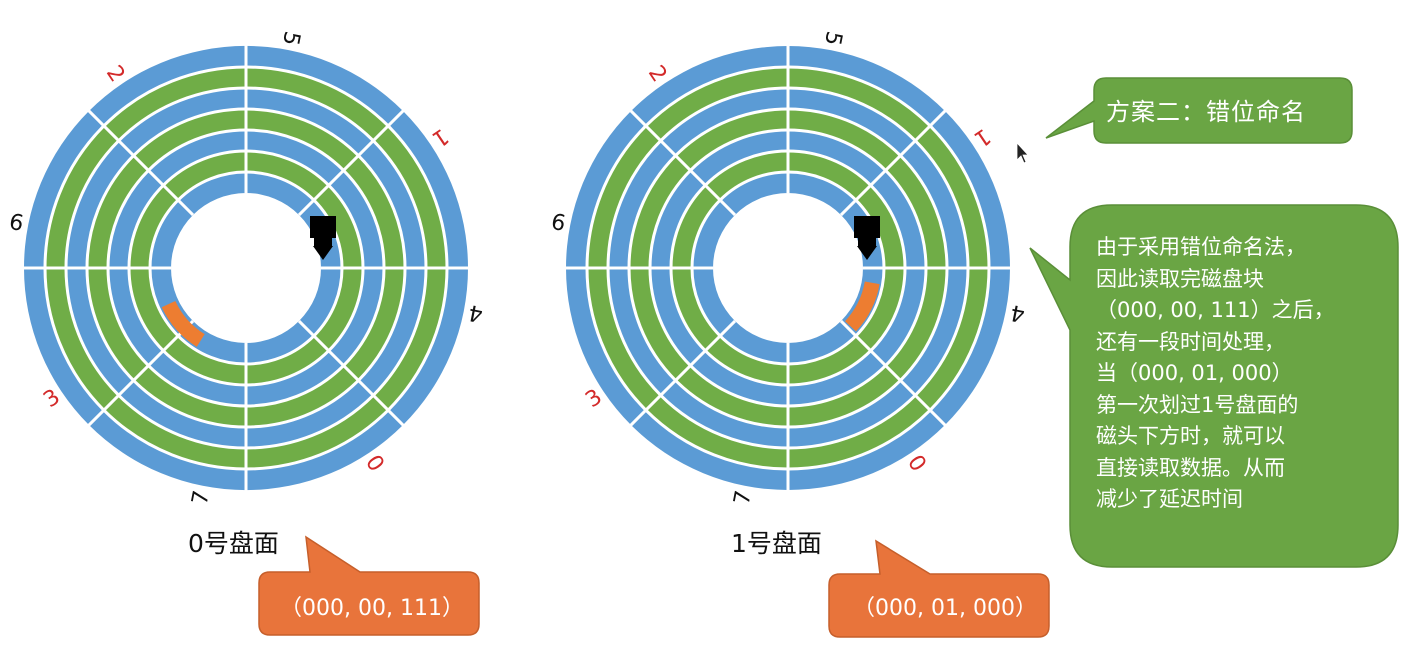 Image resolution: width=1417 pixels, height=662 pixels. Describe the element at coordinates (1022, 152) in the screenshot. I see `mouse-cursor-icon` at that location.